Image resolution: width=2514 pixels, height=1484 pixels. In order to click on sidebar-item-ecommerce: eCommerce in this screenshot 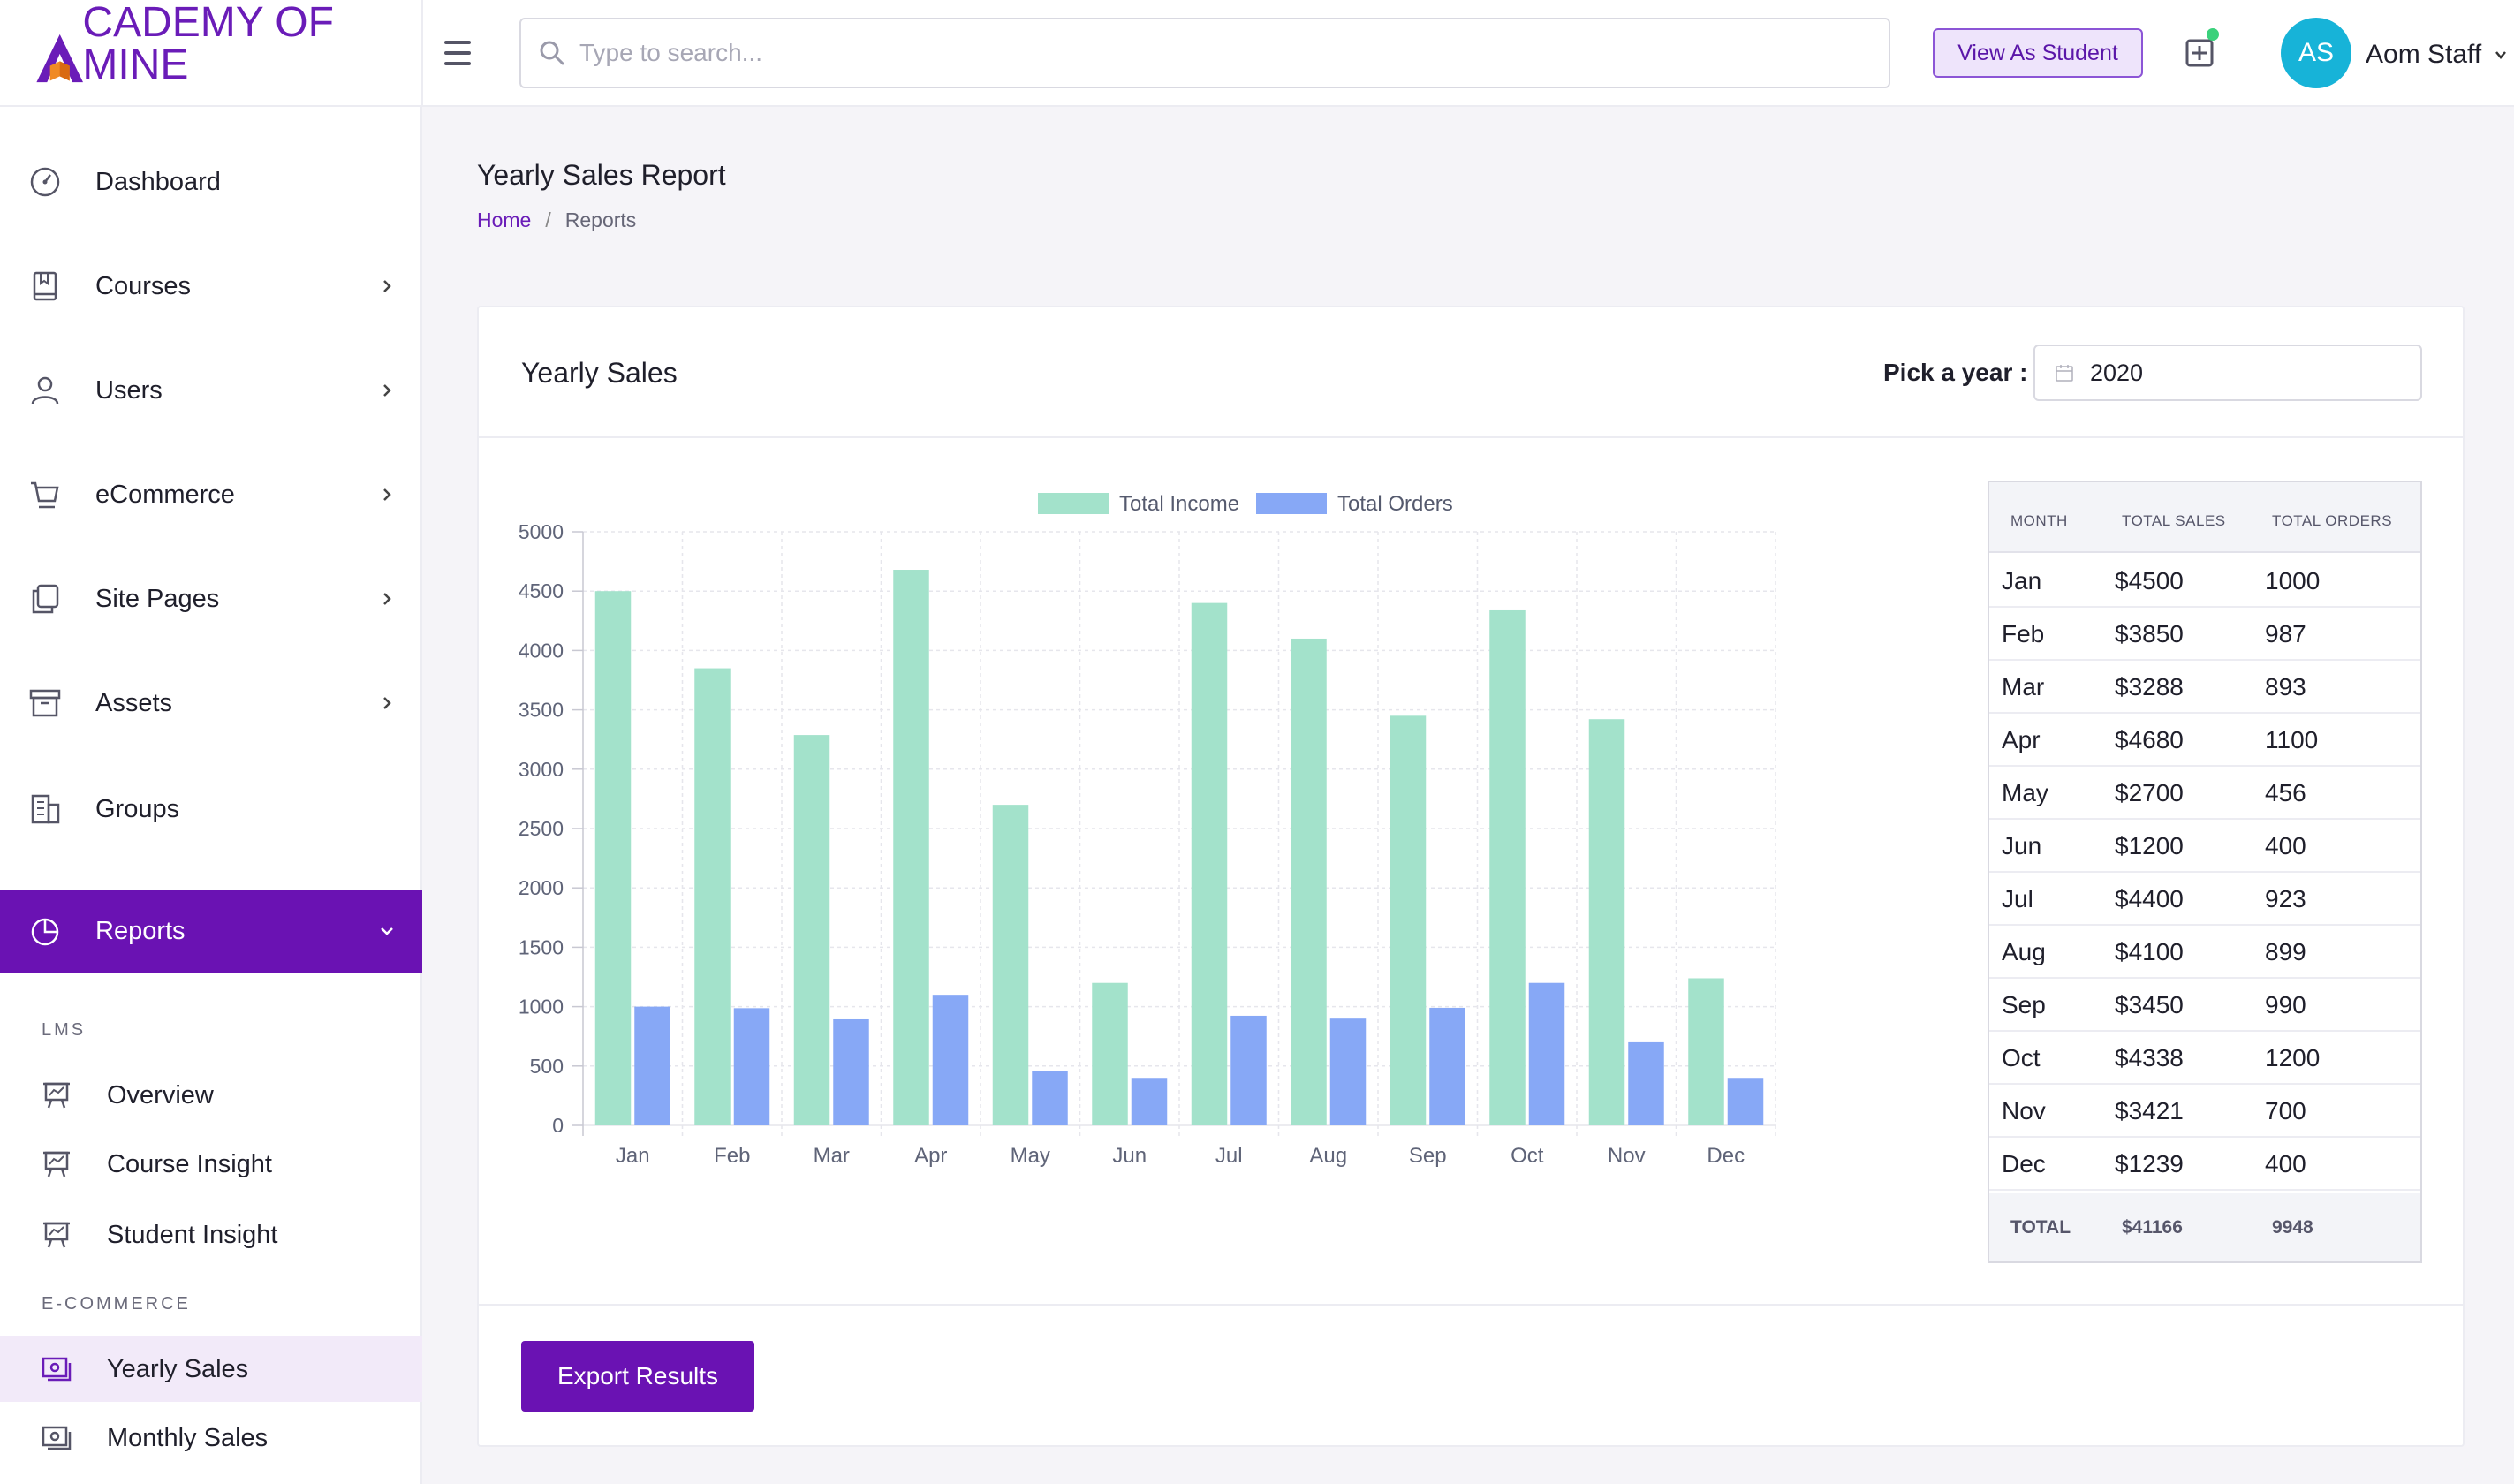, I will do `click(211, 494)`.